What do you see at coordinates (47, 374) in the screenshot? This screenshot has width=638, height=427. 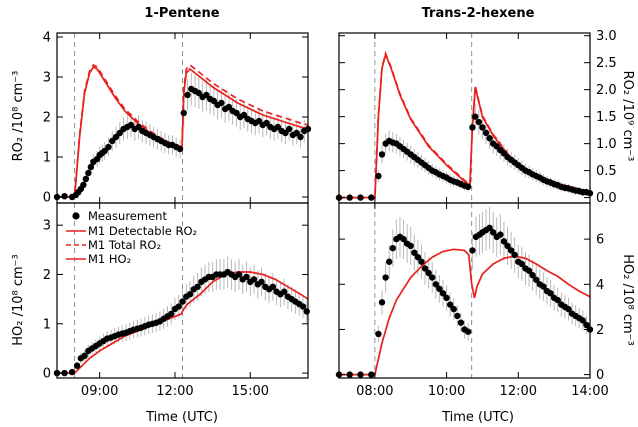 I see `y-tick-label-bottom-left-0: 0` at bounding box center [47, 374].